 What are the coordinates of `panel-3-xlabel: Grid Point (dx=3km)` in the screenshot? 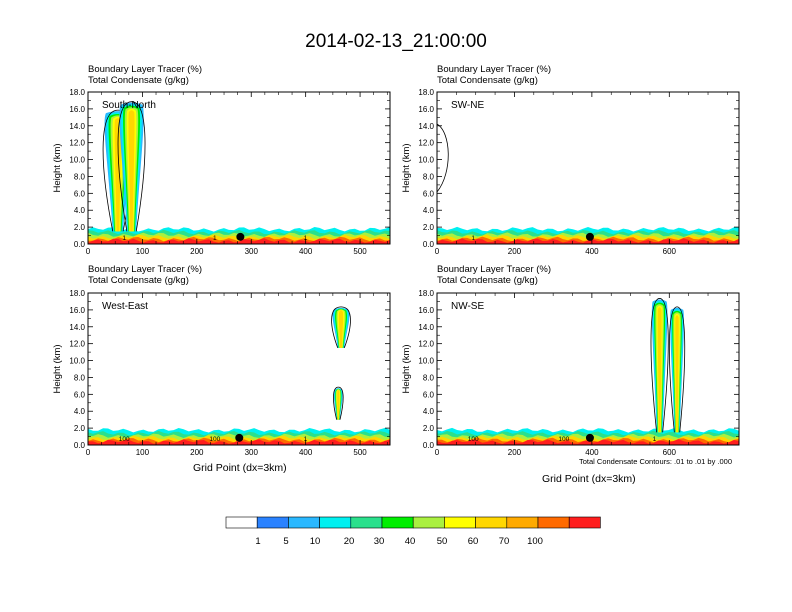 It's located at (240, 468).